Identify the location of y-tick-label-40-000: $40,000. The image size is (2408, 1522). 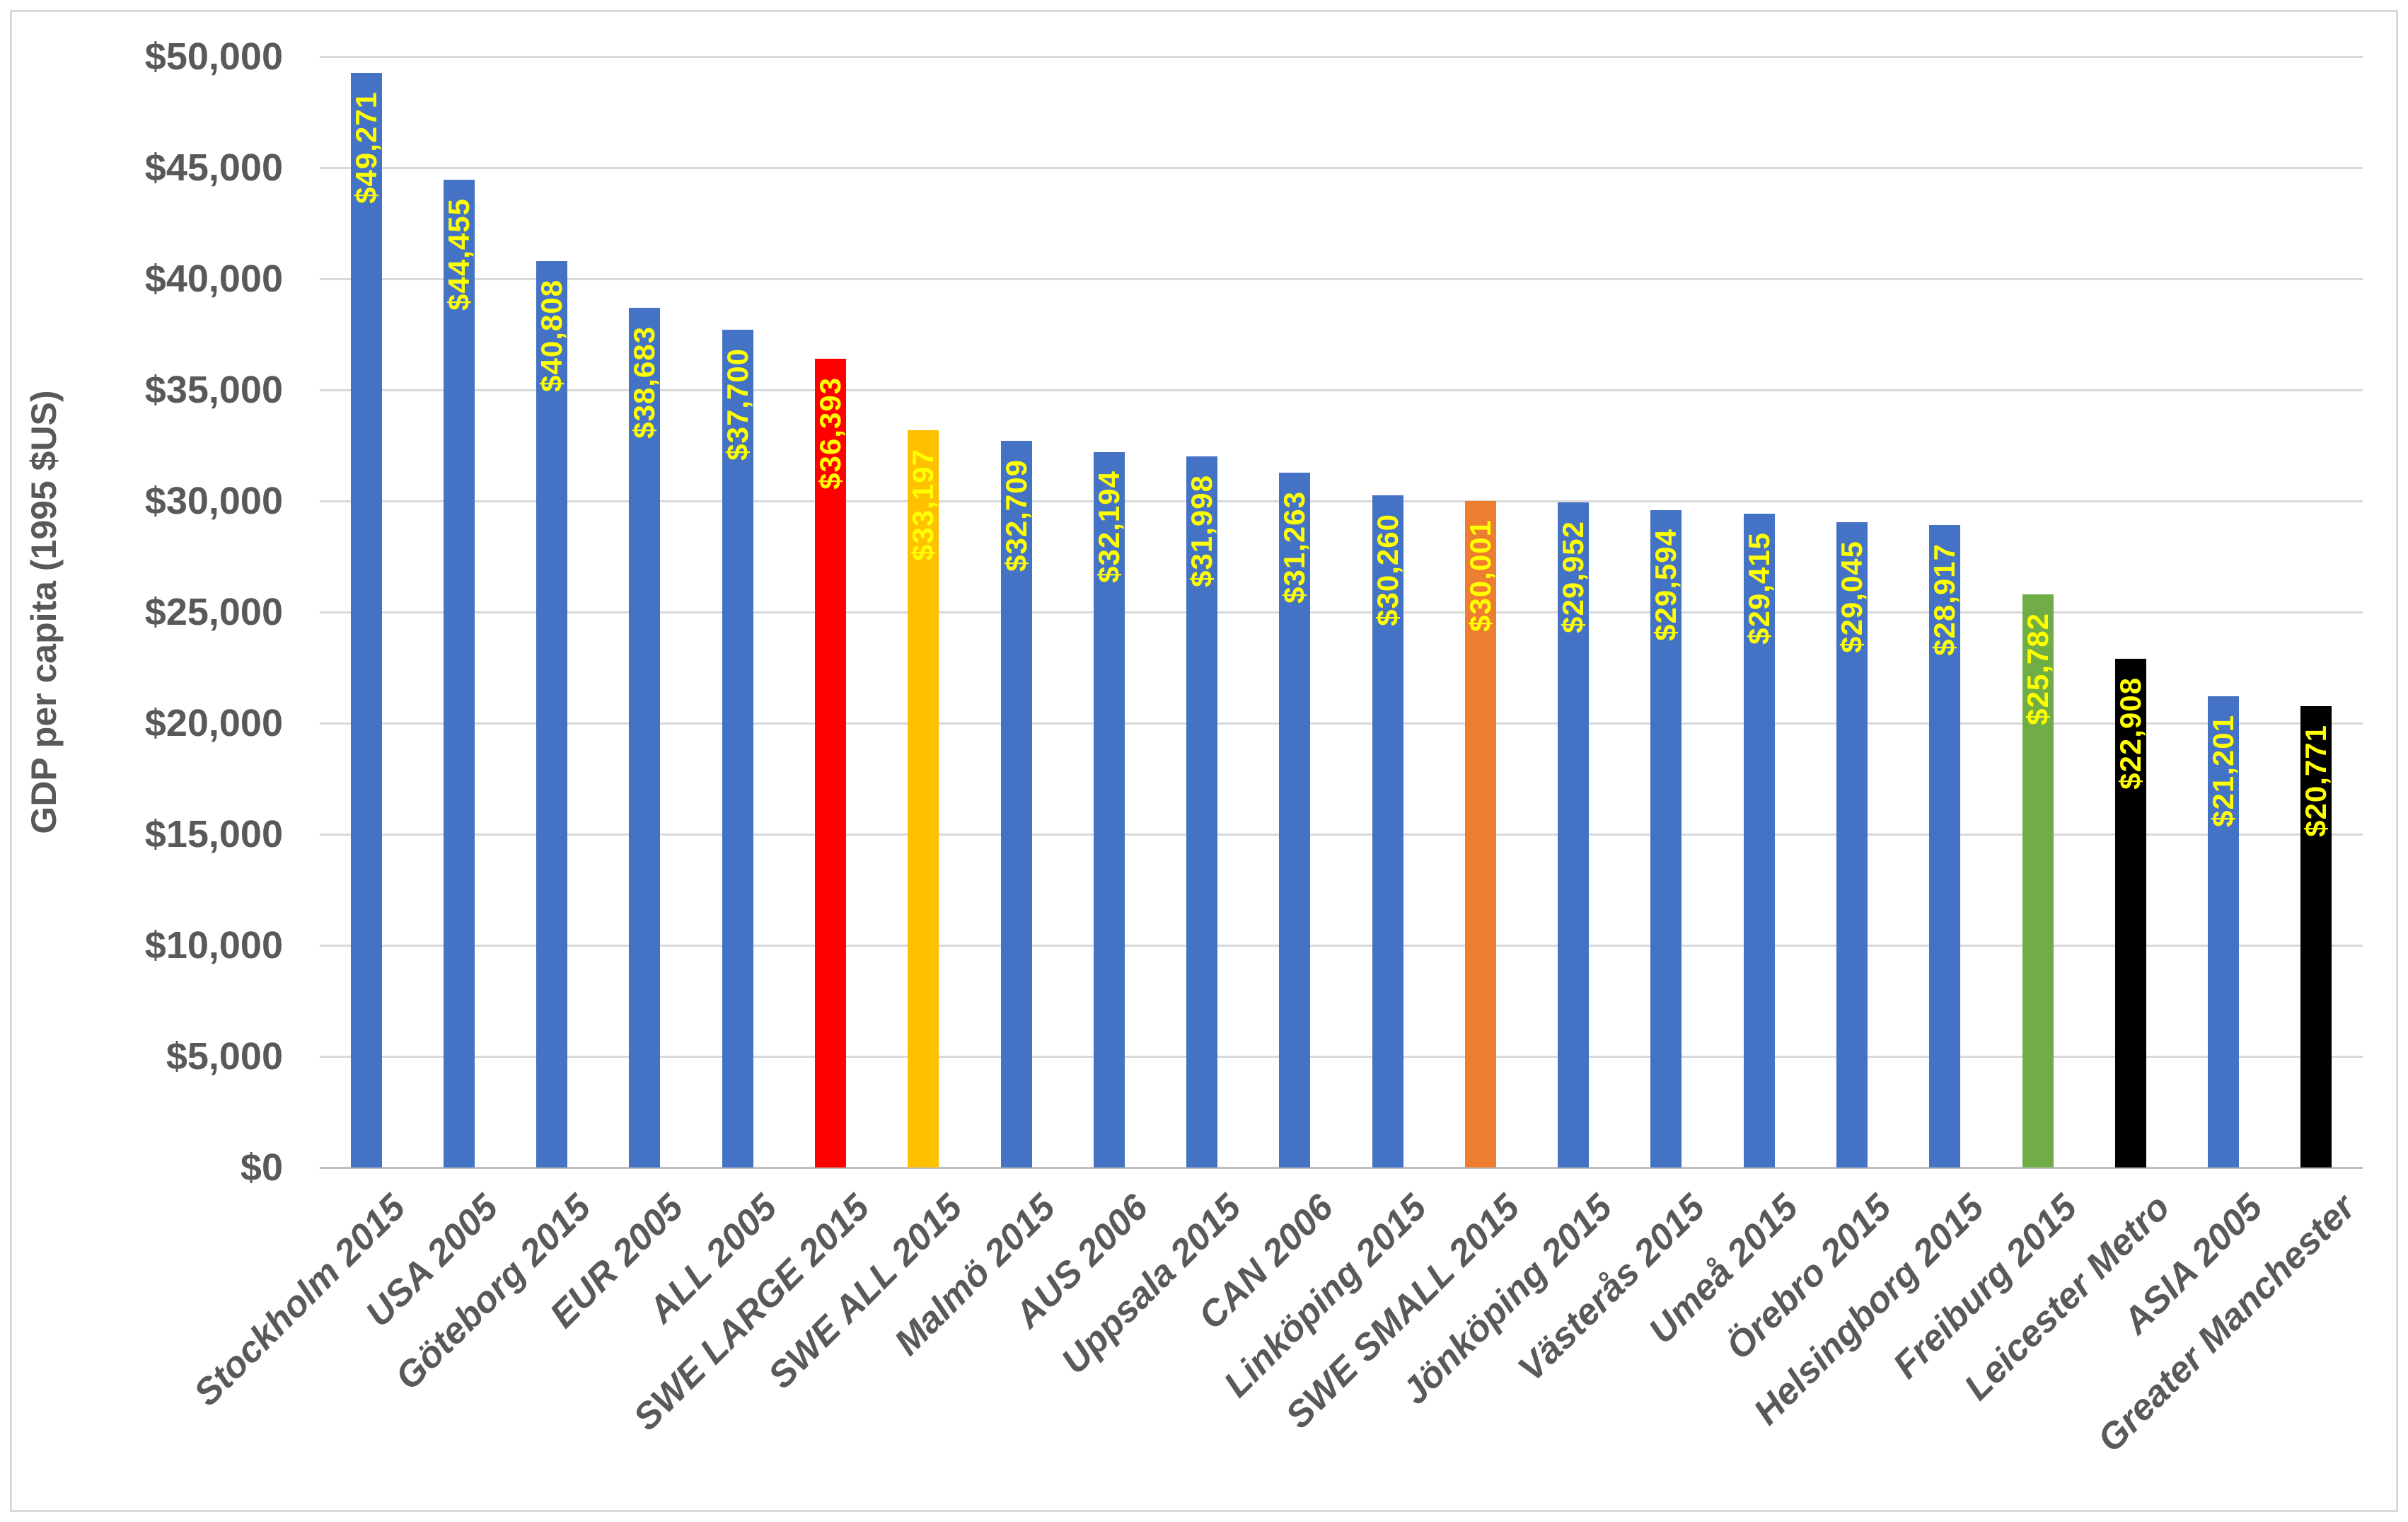
(214, 279).